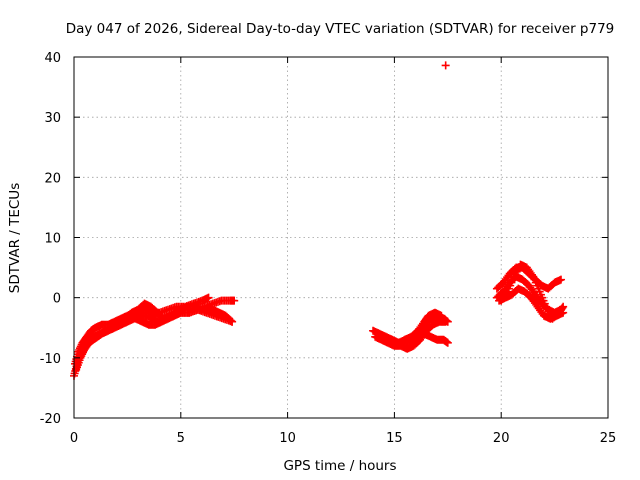 This screenshot has width=640, height=480. I want to click on y-tick-label: -10, so click(50, 359).